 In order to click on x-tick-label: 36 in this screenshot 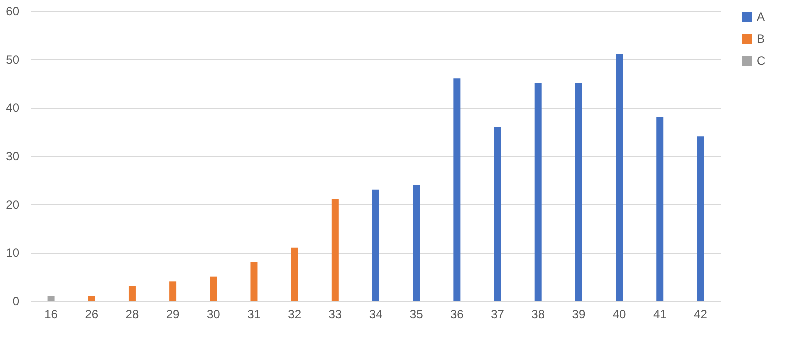, I will do `click(457, 315)`.